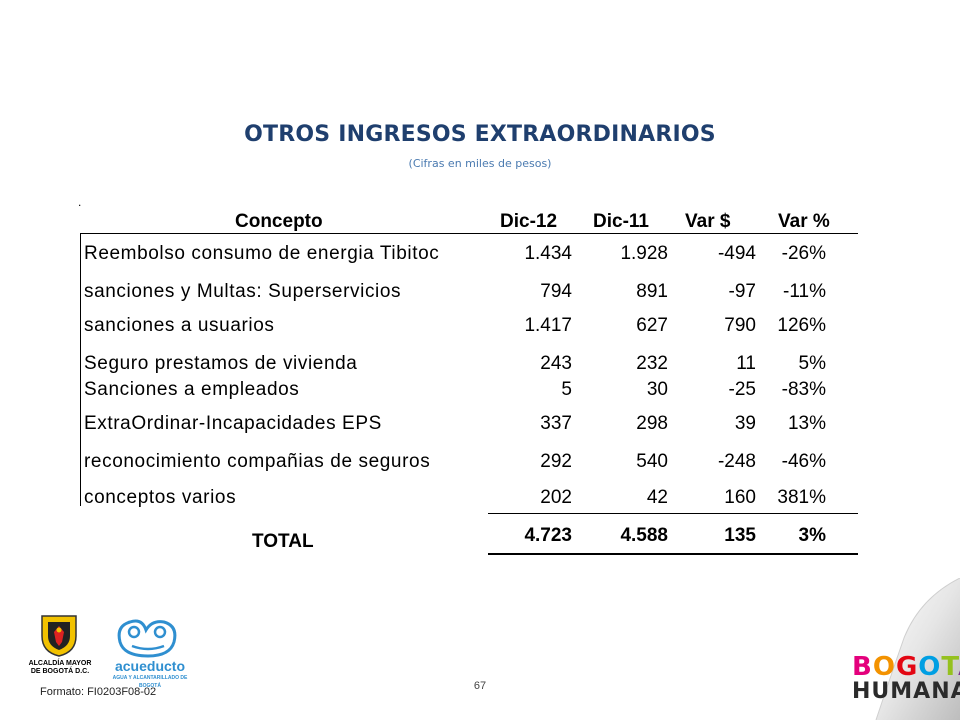  What do you see at coordinates (556, 423) in the screenshot?
I see `row-dic-12: 337` at bounding box center [556, 423].